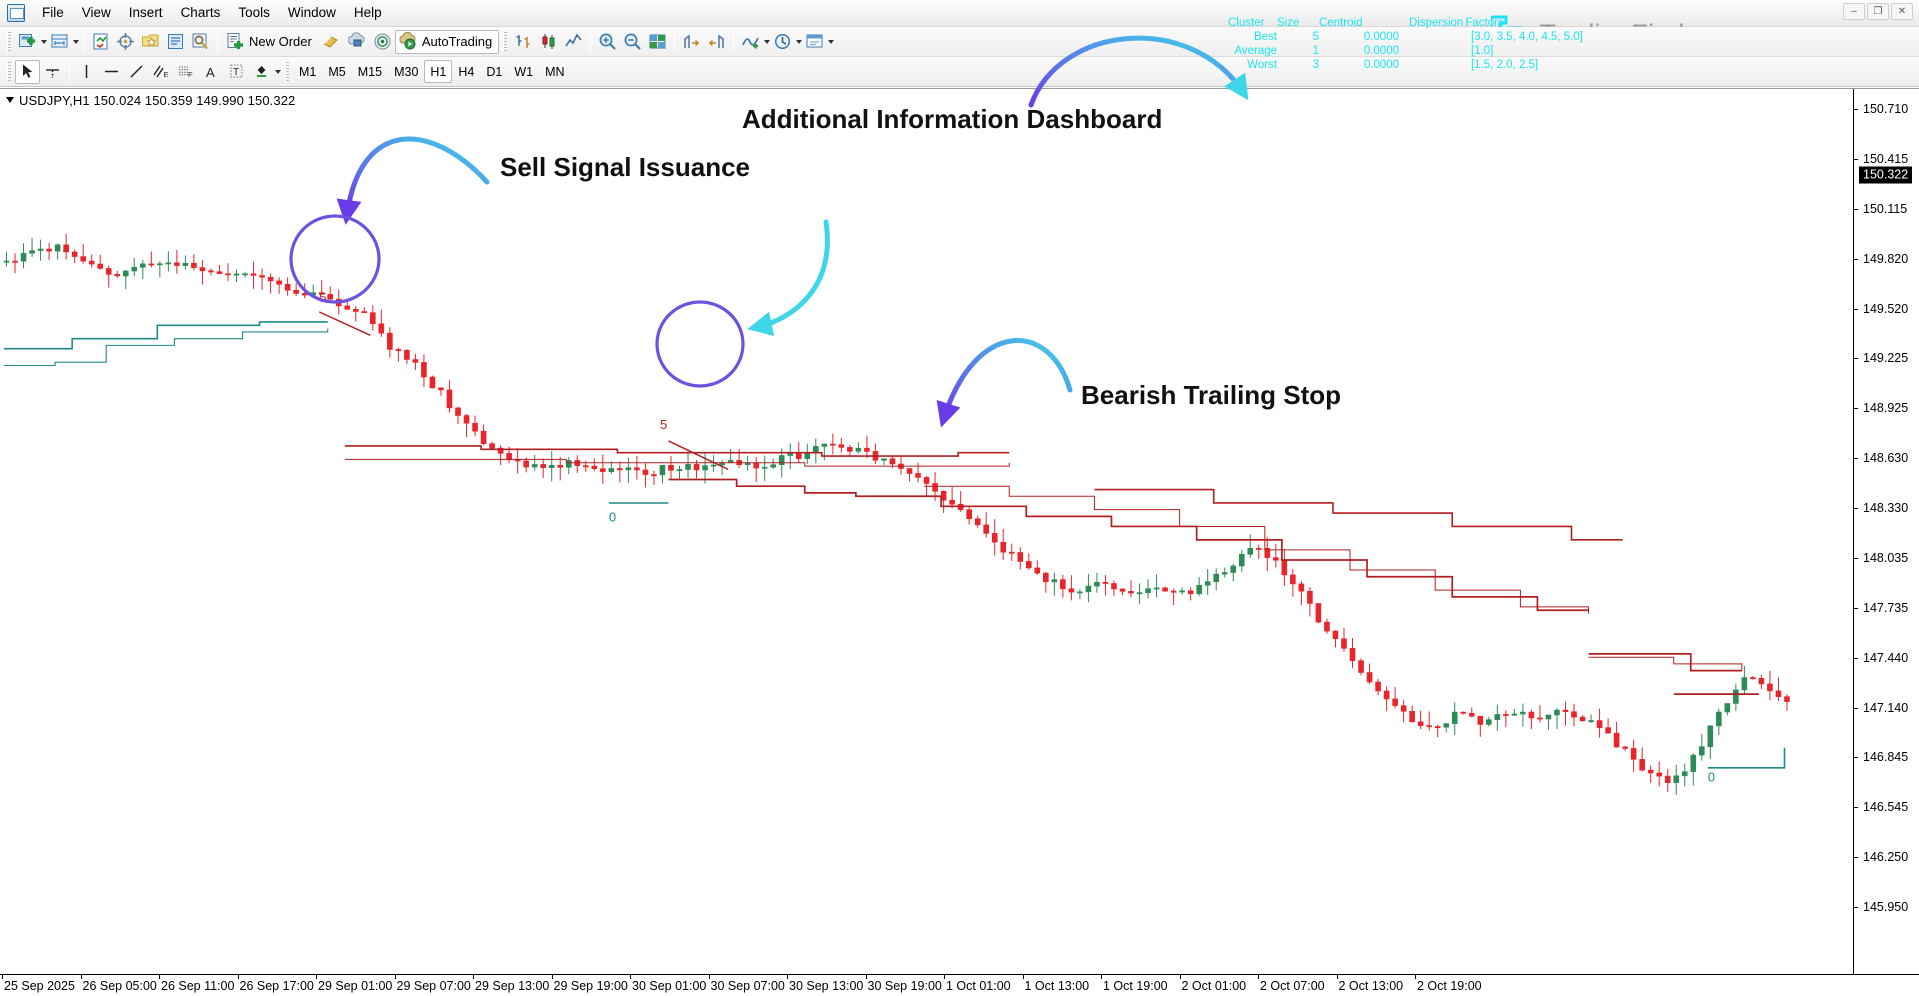  I want to click on menu-view: View, so click(96, 12).